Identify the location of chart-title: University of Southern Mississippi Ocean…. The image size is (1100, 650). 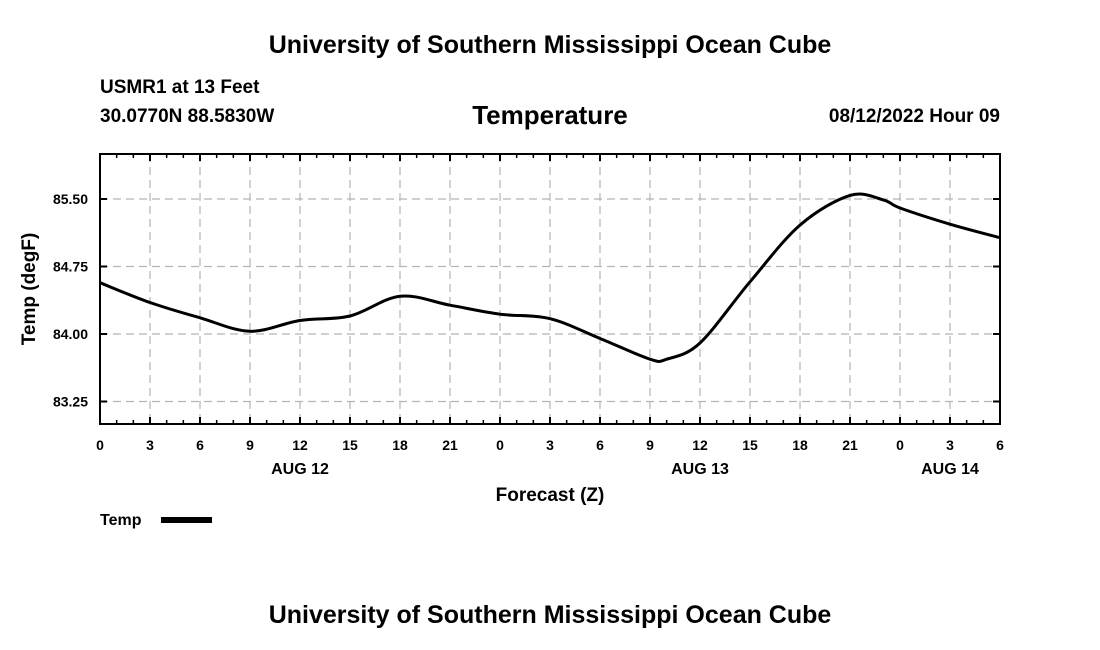
(550, 45).